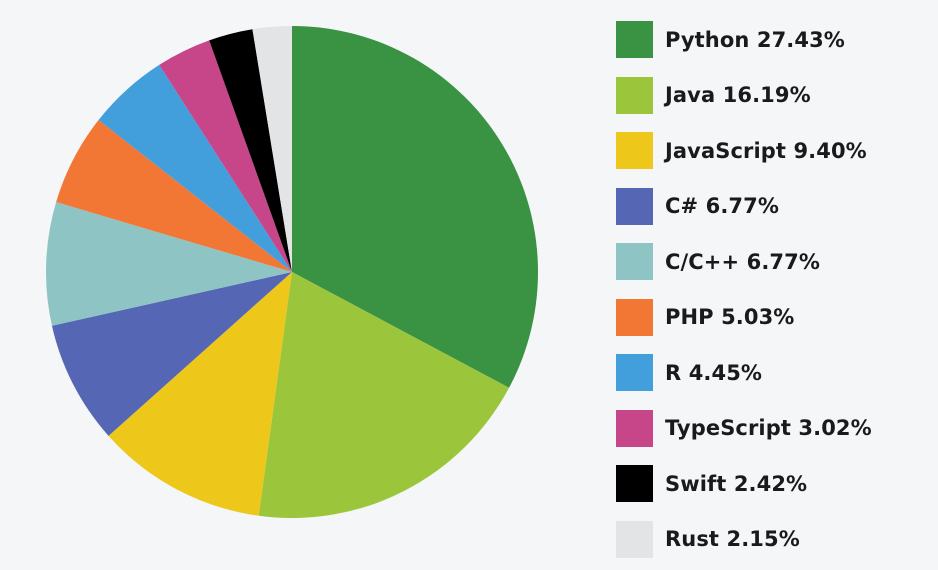 The image size is (938, 570). I want to click on legend-value: 9.40%, so click(830, 150).